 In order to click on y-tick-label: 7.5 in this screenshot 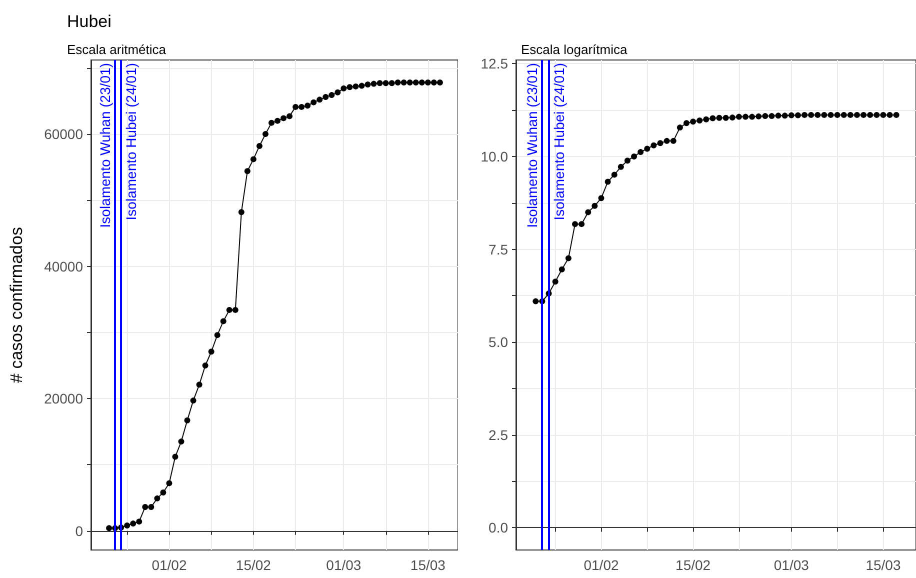, I will do `click(498, 249)`.